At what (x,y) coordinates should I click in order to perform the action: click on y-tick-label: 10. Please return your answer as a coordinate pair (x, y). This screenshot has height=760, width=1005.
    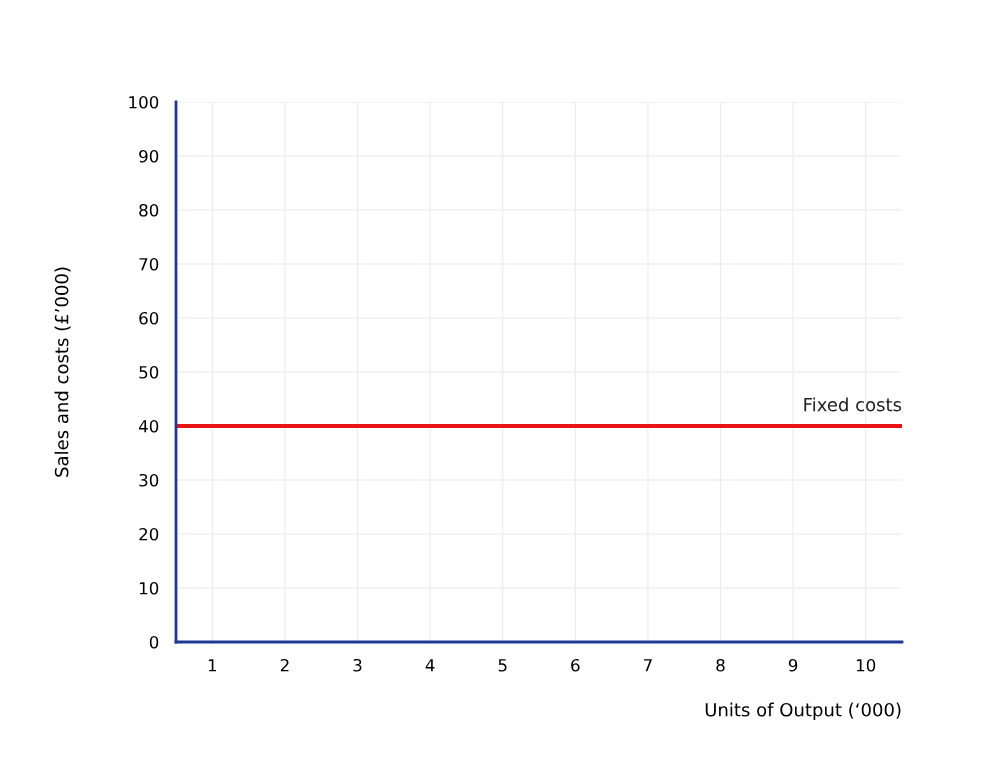
    Looking at the image, I should click on (149, 588).